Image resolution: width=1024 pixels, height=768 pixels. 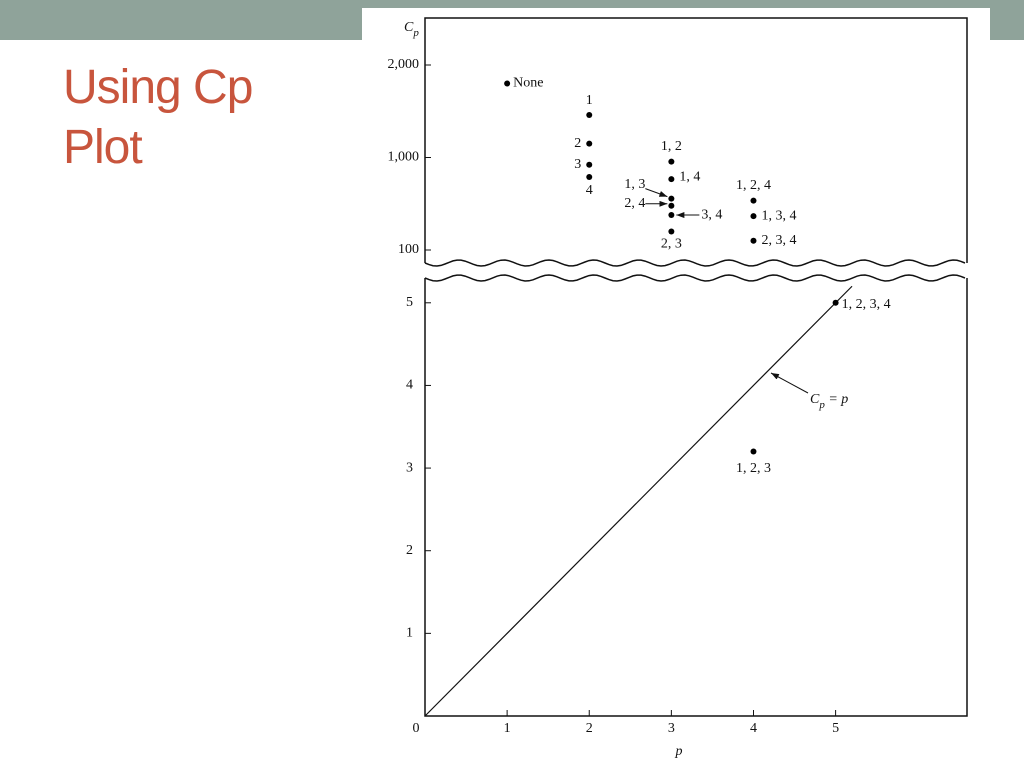 I want to click on y-tick-label: 2,000, so click(x=404, y=64).